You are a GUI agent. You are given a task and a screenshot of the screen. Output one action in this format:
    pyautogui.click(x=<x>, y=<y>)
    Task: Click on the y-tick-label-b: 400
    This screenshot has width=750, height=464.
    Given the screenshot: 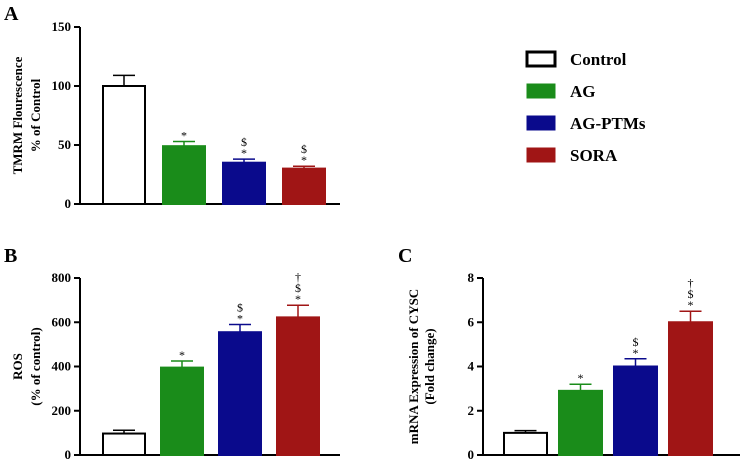 What is the action you would take?
    pyautogui.click(x=62, y=366)
    